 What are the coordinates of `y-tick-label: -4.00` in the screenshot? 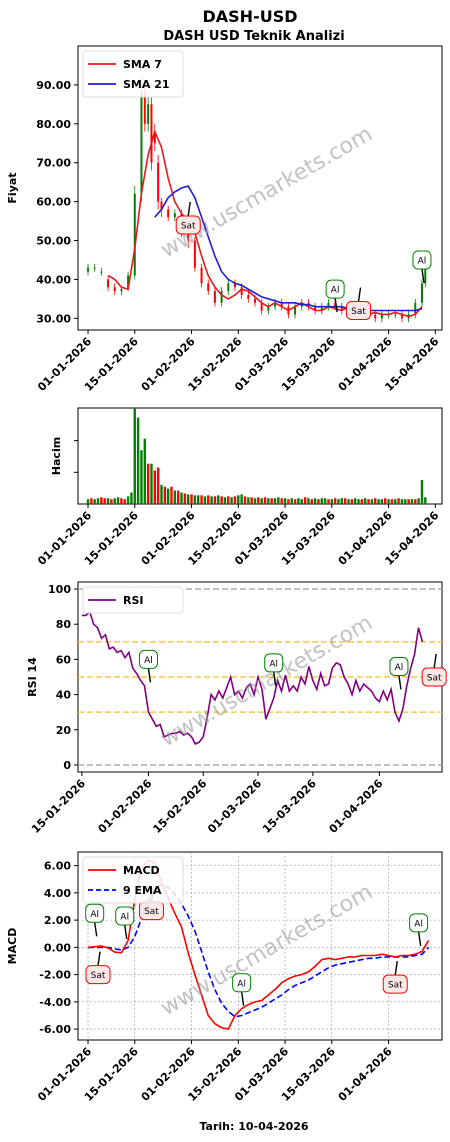 It's located at (55, 1002).